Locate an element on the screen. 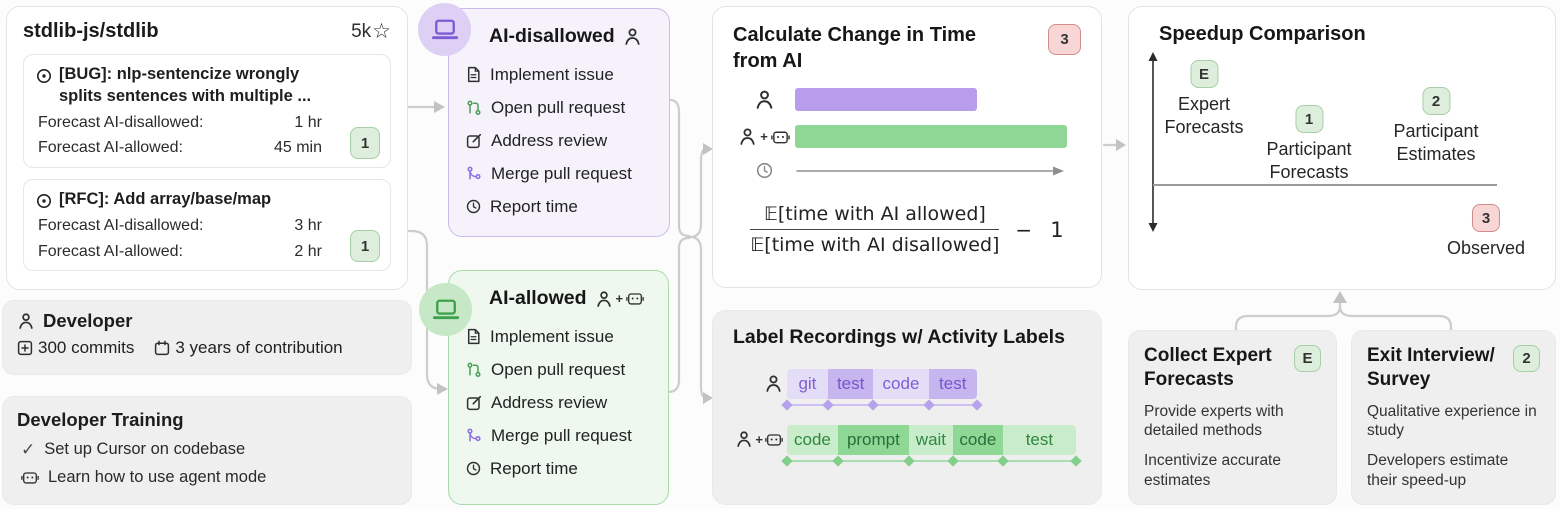 The height and width of the screenshot is (509, 1560). repo-star-count: 5k ☆ is located at coordinates (371, 31).